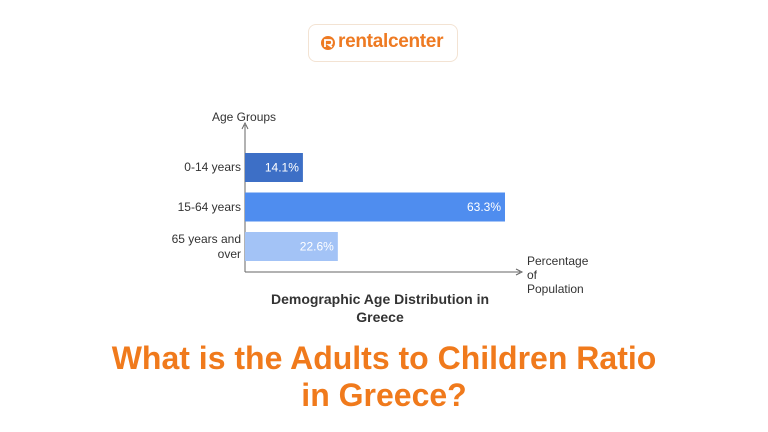 This screenshot has height=432, width=768. I want to click on y-tick-label: 65 years and over, so click(206, 246).